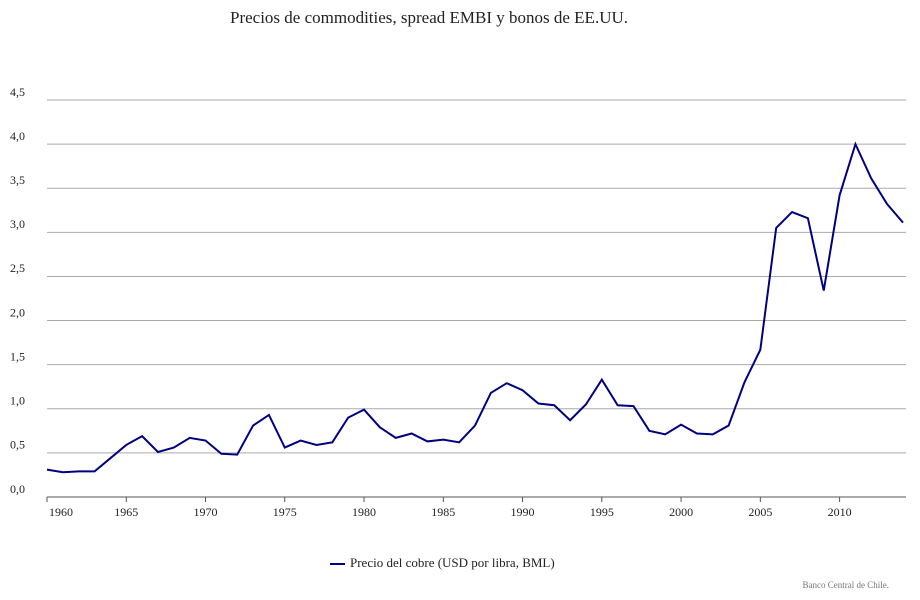  I want to click on y-tick-label: 4,5, so click(17, 92).